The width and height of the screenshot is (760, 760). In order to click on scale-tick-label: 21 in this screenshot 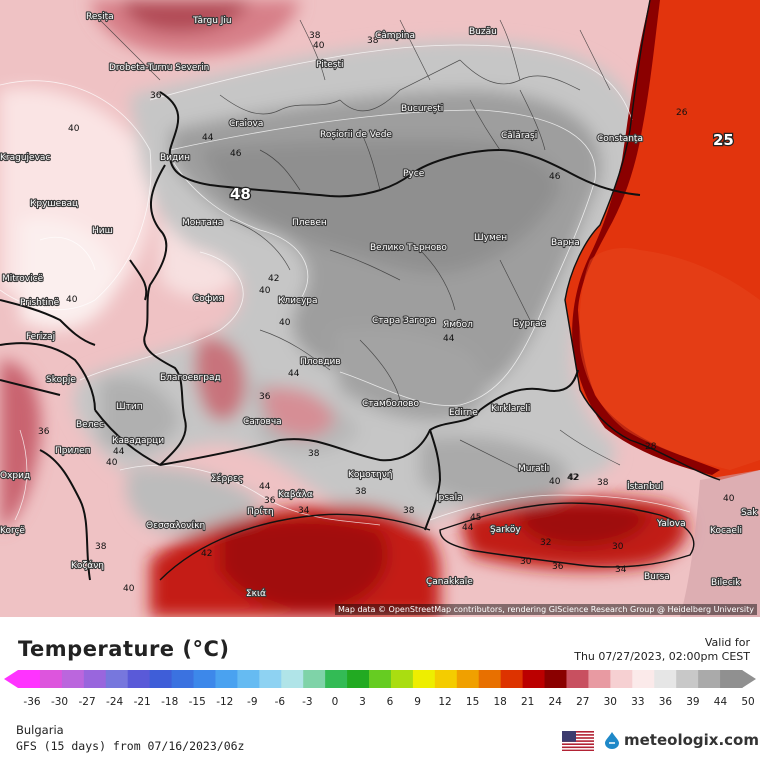, I will do `click(528, 702)`.